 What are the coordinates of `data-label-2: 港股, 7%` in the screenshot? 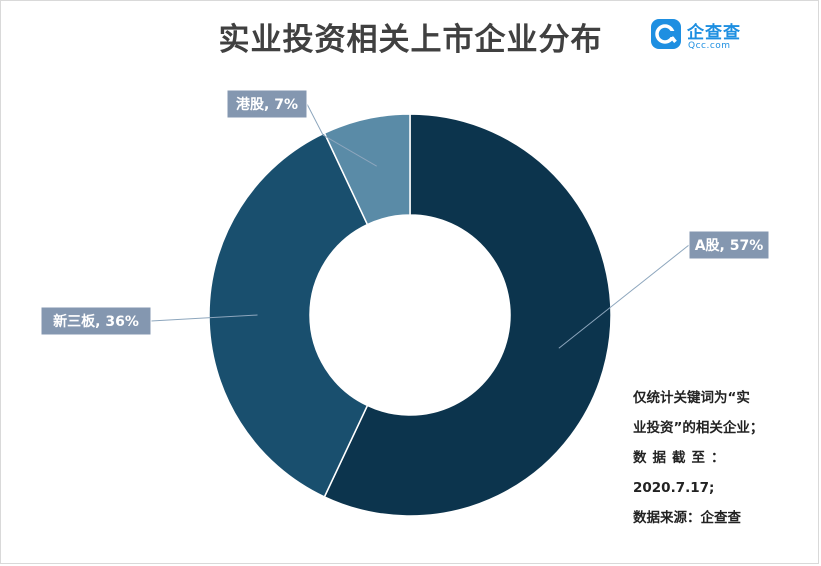 It's located at (267, 104).